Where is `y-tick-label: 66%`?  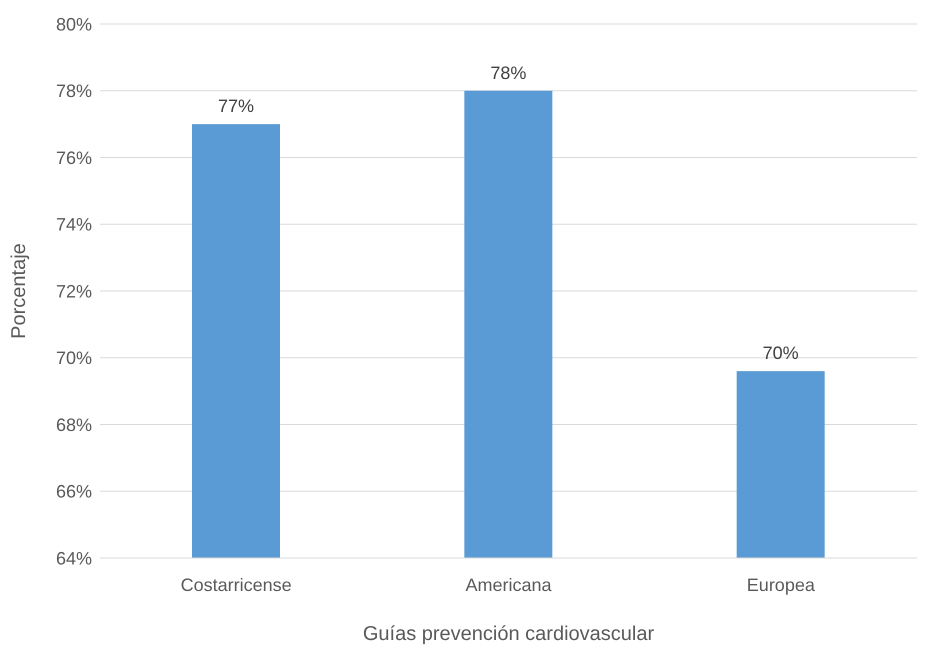
y-tick-label: 66% is located at coordinates (74, 492).